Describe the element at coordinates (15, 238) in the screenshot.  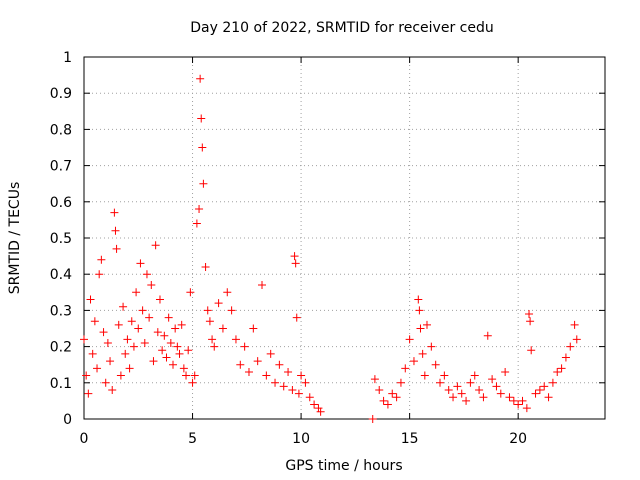
I see `y-axis-label: SRMTID / TECUs` at that location.